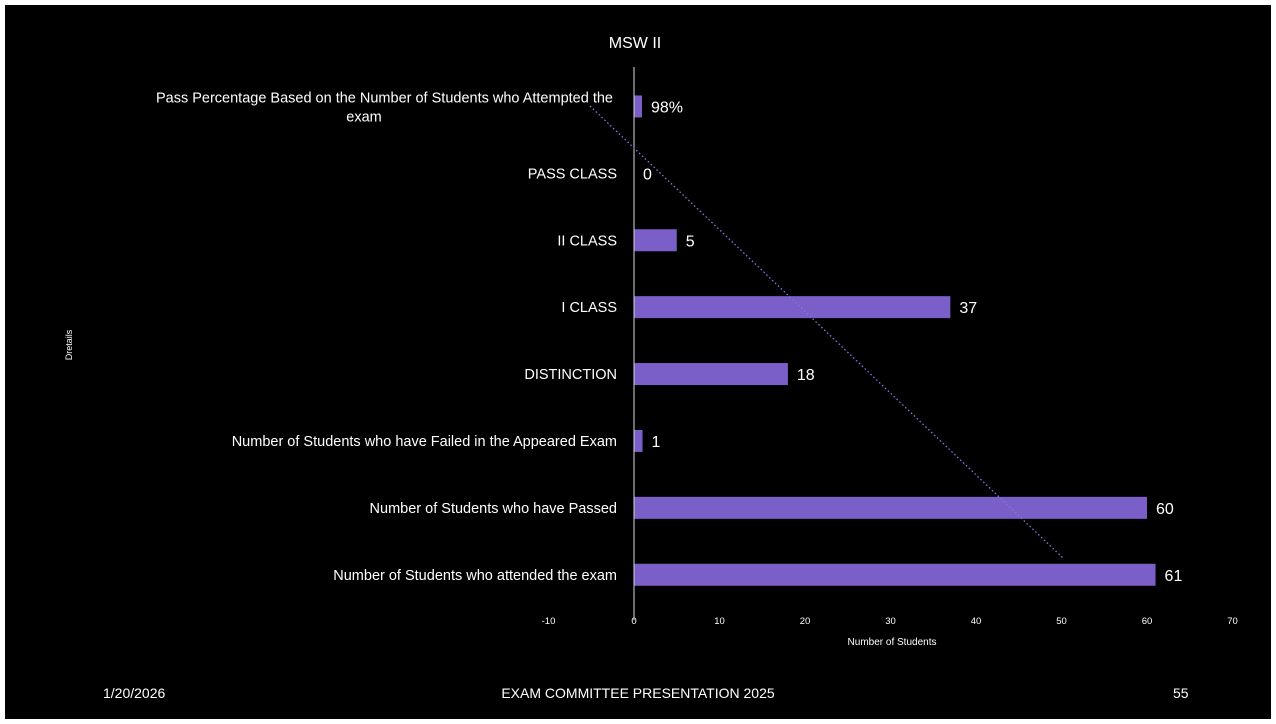 This screenshot has height=724, width=1276. I want to click on footer-page-number: 55, so click(1181, 693).